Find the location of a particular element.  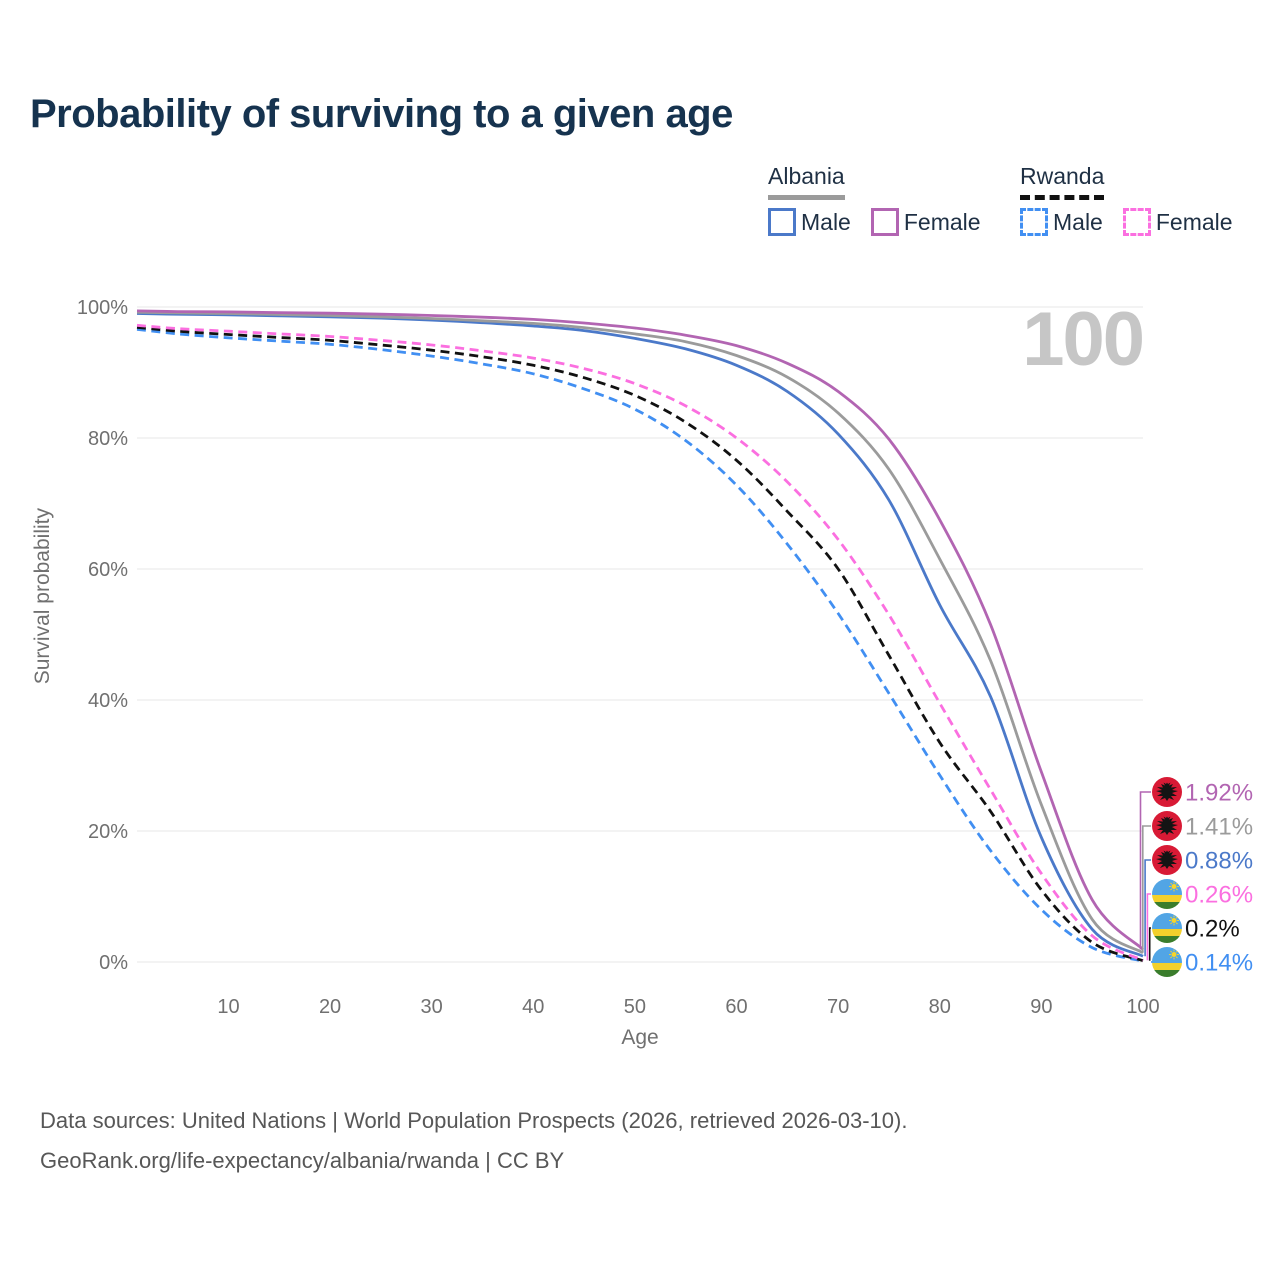

y-tick-20: 20% is located at coordinates (108, 832).